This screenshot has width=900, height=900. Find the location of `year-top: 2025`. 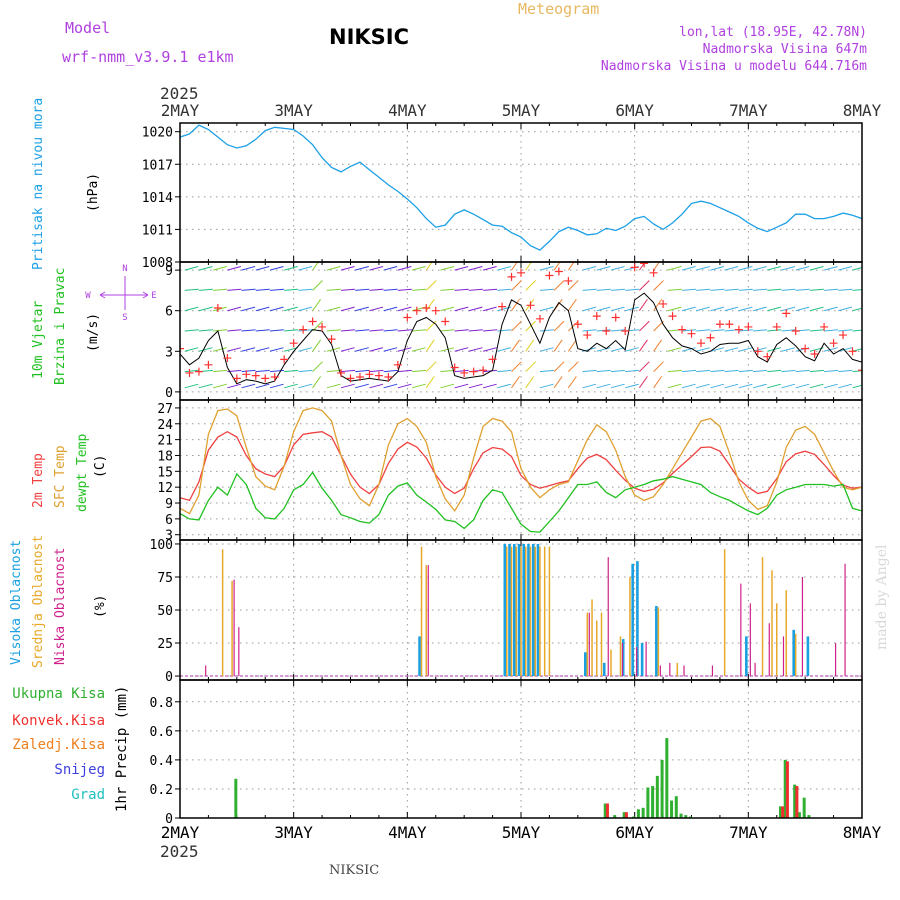

year-top: 2025 is located at coordinates (179, 93).